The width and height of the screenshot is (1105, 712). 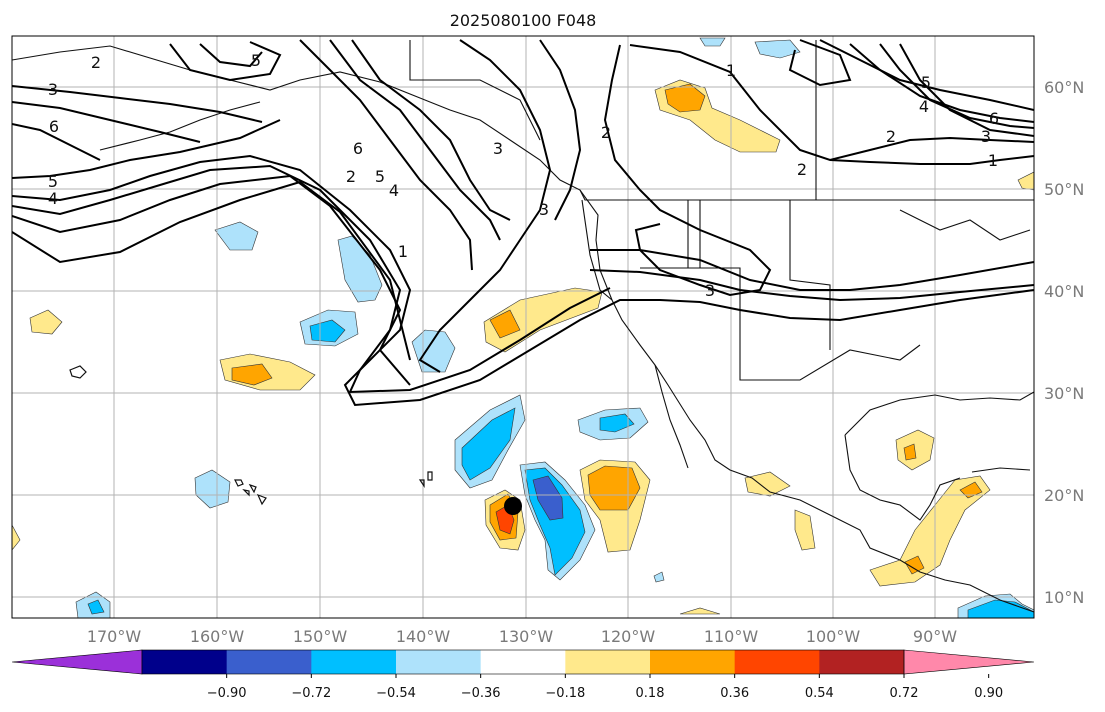 What do you see at coordinates (320, 636) in the screenshot?
I see `lon-label: 150°W` at bounding box center [320, 636].